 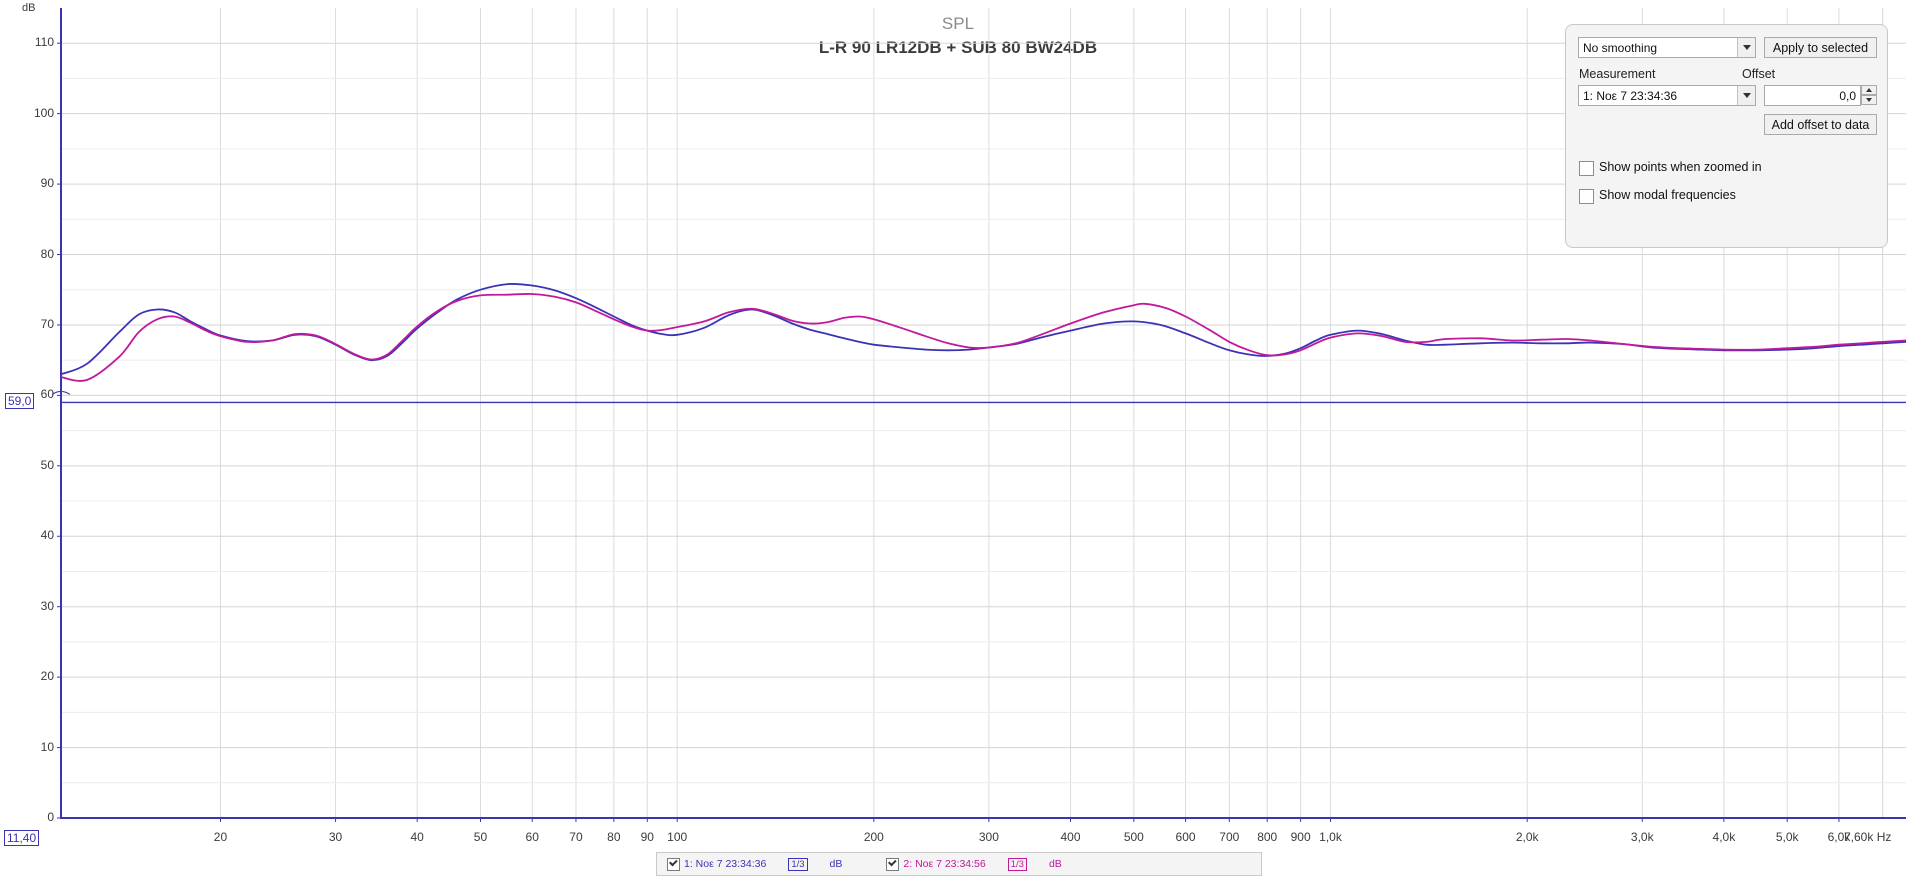 I want to click on smoothing-select: No smoothing, so click(x=1667, y=47).